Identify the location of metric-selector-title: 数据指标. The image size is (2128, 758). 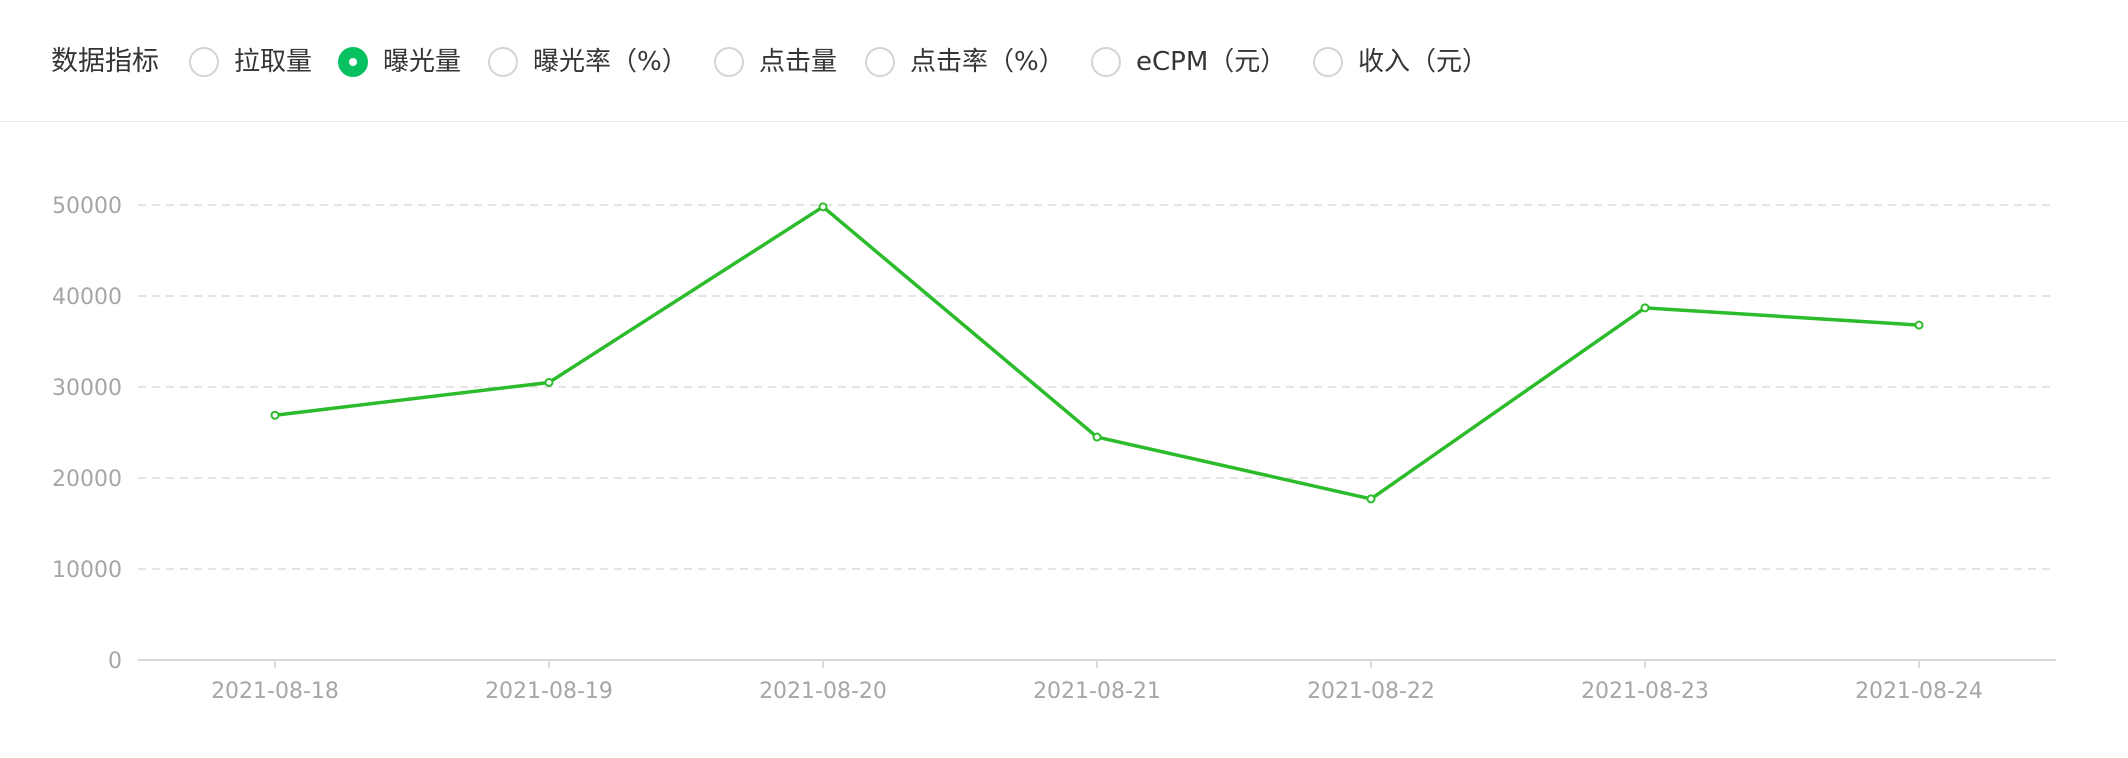
(105, 61).